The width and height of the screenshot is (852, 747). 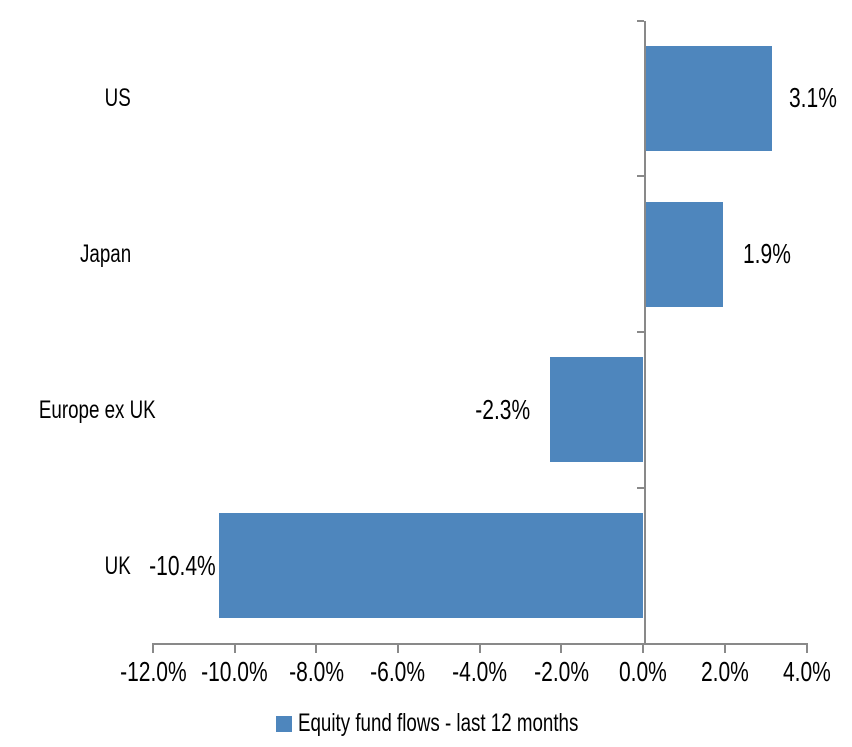 What do you see at coordinates (431, 566) in the screenshot?
I see `bar-uk` at bounding box center [431, 566].